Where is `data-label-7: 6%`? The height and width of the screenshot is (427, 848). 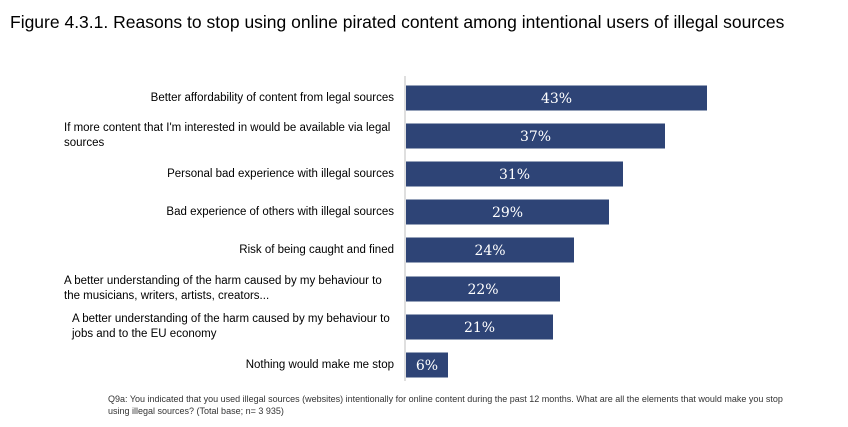
data-label-7: 6% is located at coordinates (427, 366).